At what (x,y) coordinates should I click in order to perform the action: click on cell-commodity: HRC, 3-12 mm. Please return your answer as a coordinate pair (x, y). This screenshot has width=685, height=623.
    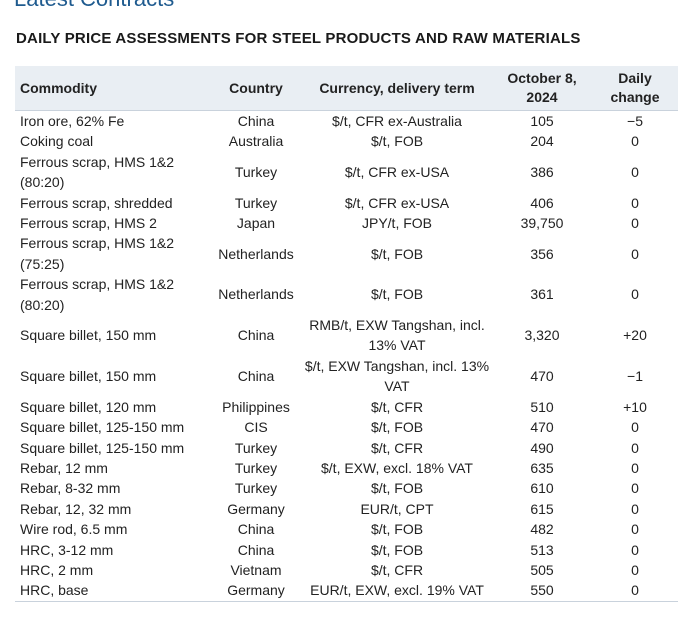
    Looking at the image, I should click on (67, 549).